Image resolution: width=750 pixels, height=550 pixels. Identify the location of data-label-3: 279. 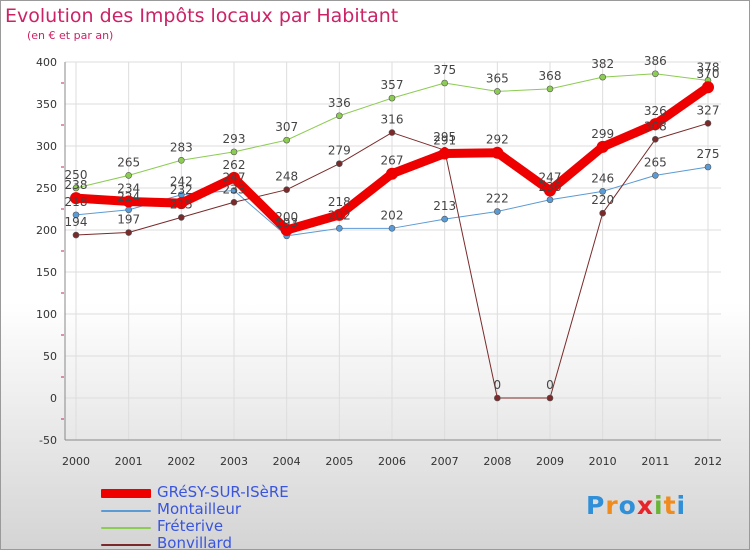
(339, 151).